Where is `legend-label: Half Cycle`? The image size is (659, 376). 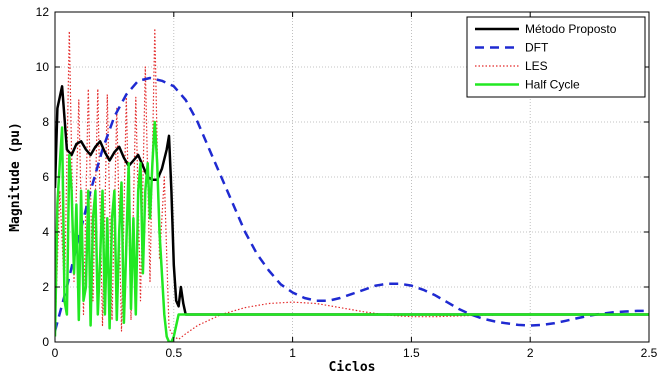 legend-label: Half Cycle is located at coordinates (552, 85).